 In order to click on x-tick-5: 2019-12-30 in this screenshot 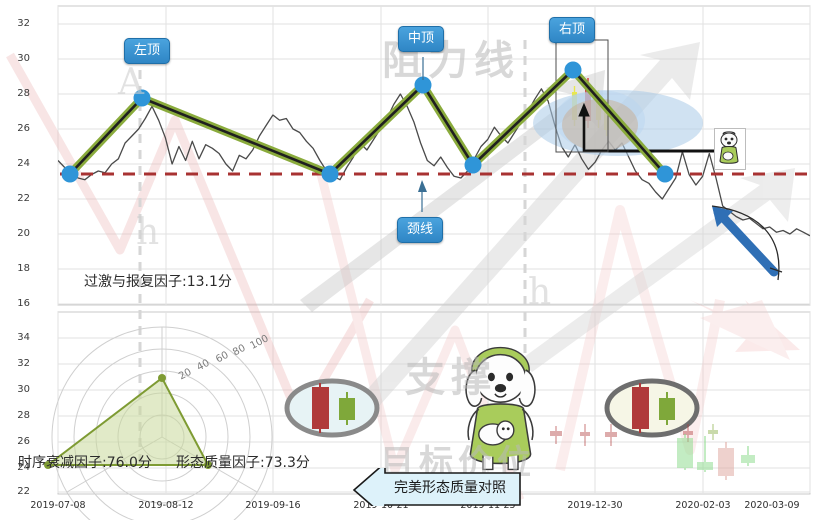, I will do `click(595, 505)`.